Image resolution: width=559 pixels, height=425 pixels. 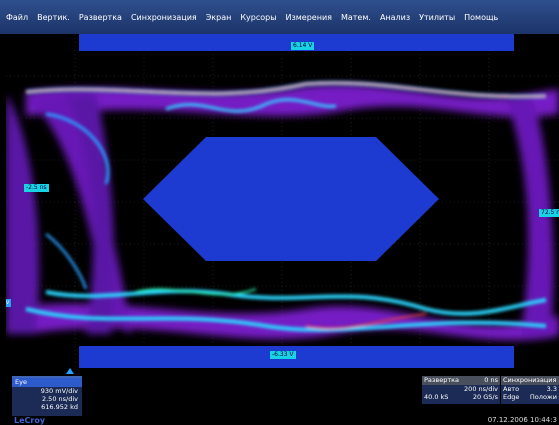 I want to click on channel-panel: Eye 930 mV/div 2.50 ns/div 616.952 kd, so click(x=47, y=396).